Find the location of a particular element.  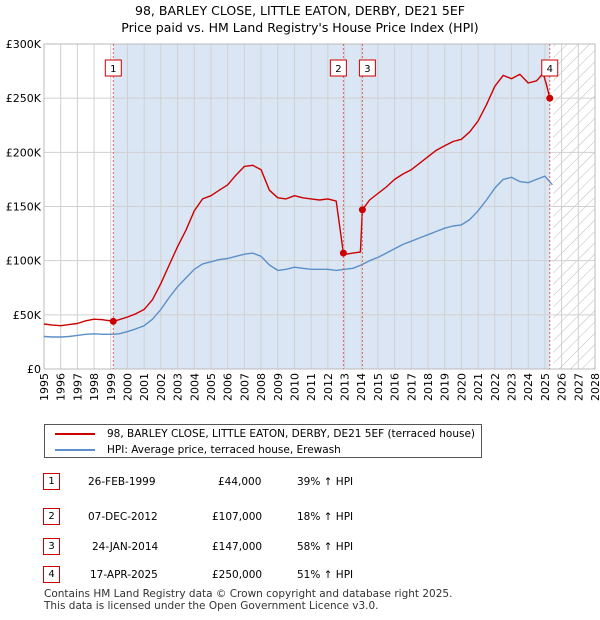

sale-badge: 2 is located at coordinates (51, 516).